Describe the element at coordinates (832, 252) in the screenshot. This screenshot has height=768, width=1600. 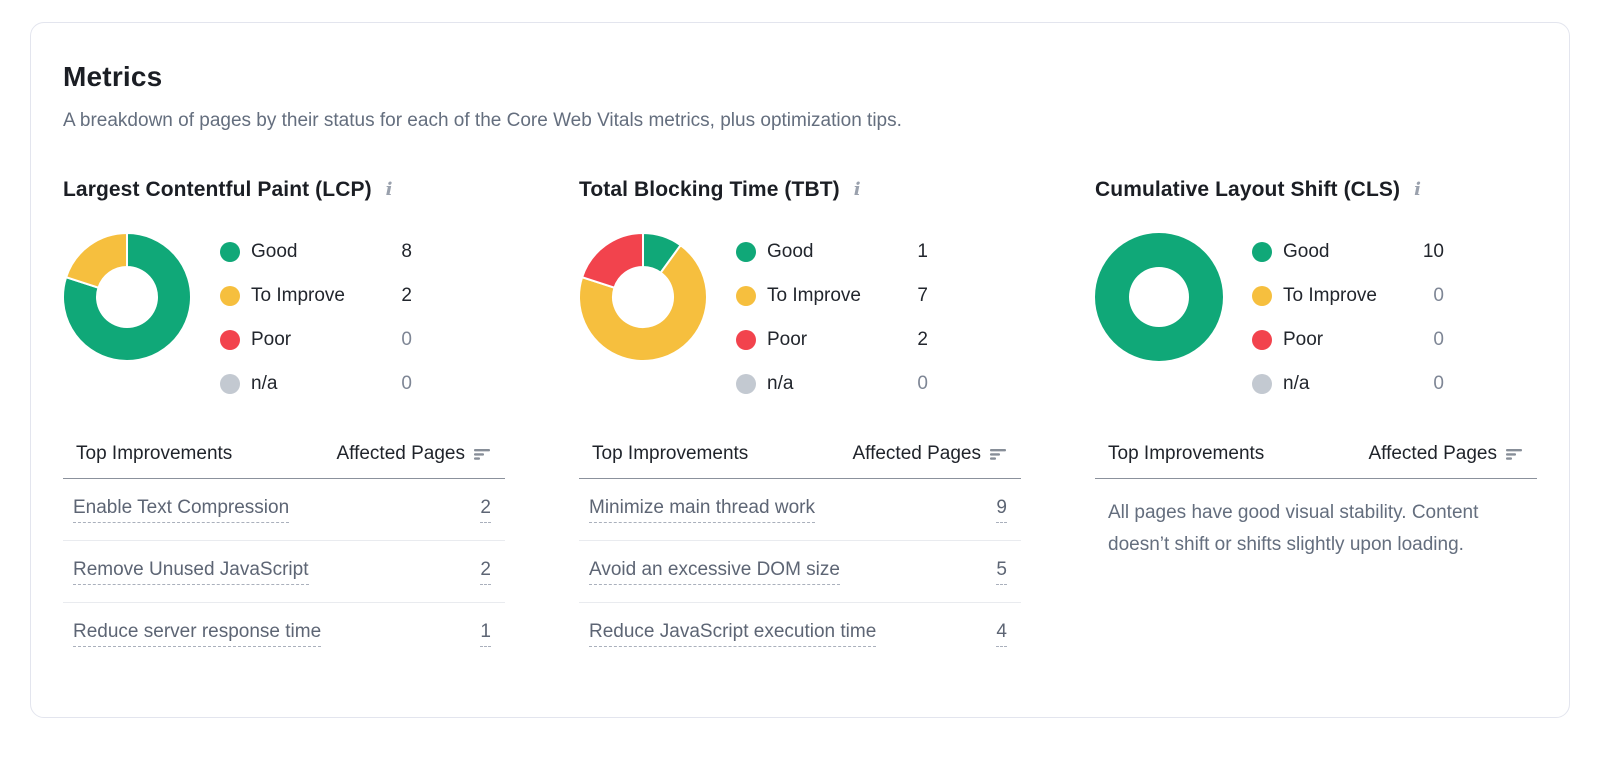
I see `legend-row-good: Good 1` at that location.